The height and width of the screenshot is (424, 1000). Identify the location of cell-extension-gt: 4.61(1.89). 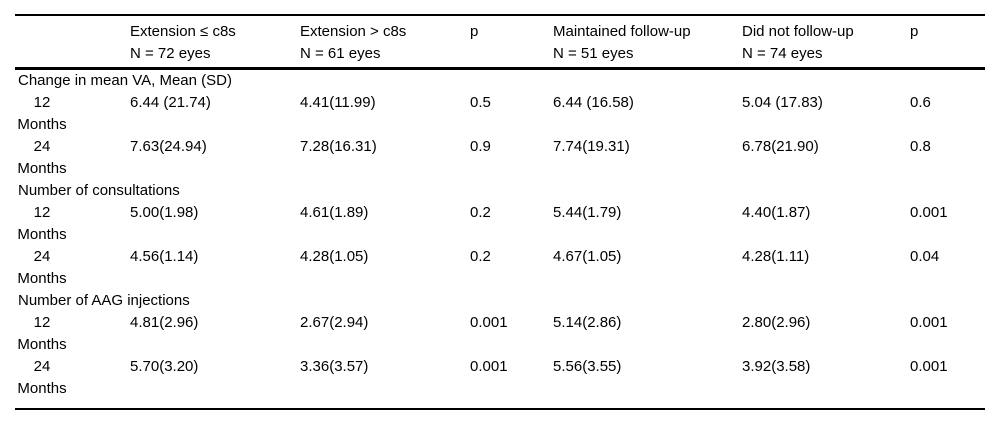
(334, 212).